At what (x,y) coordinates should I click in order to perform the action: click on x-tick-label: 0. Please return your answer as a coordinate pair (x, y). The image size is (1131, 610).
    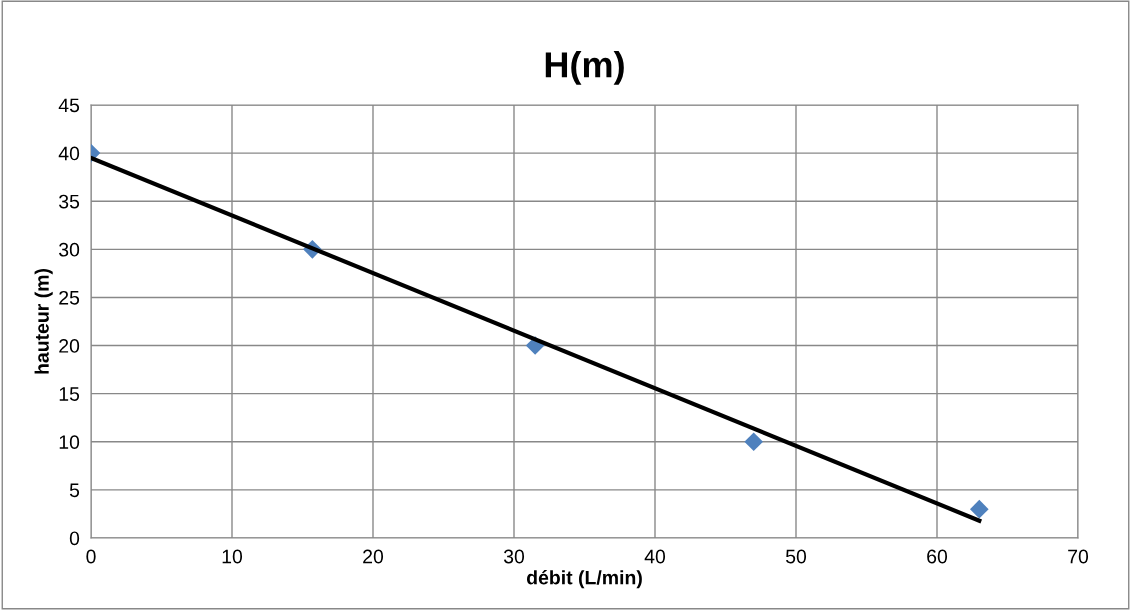
    Looking at the image, I should click on (91, 556).